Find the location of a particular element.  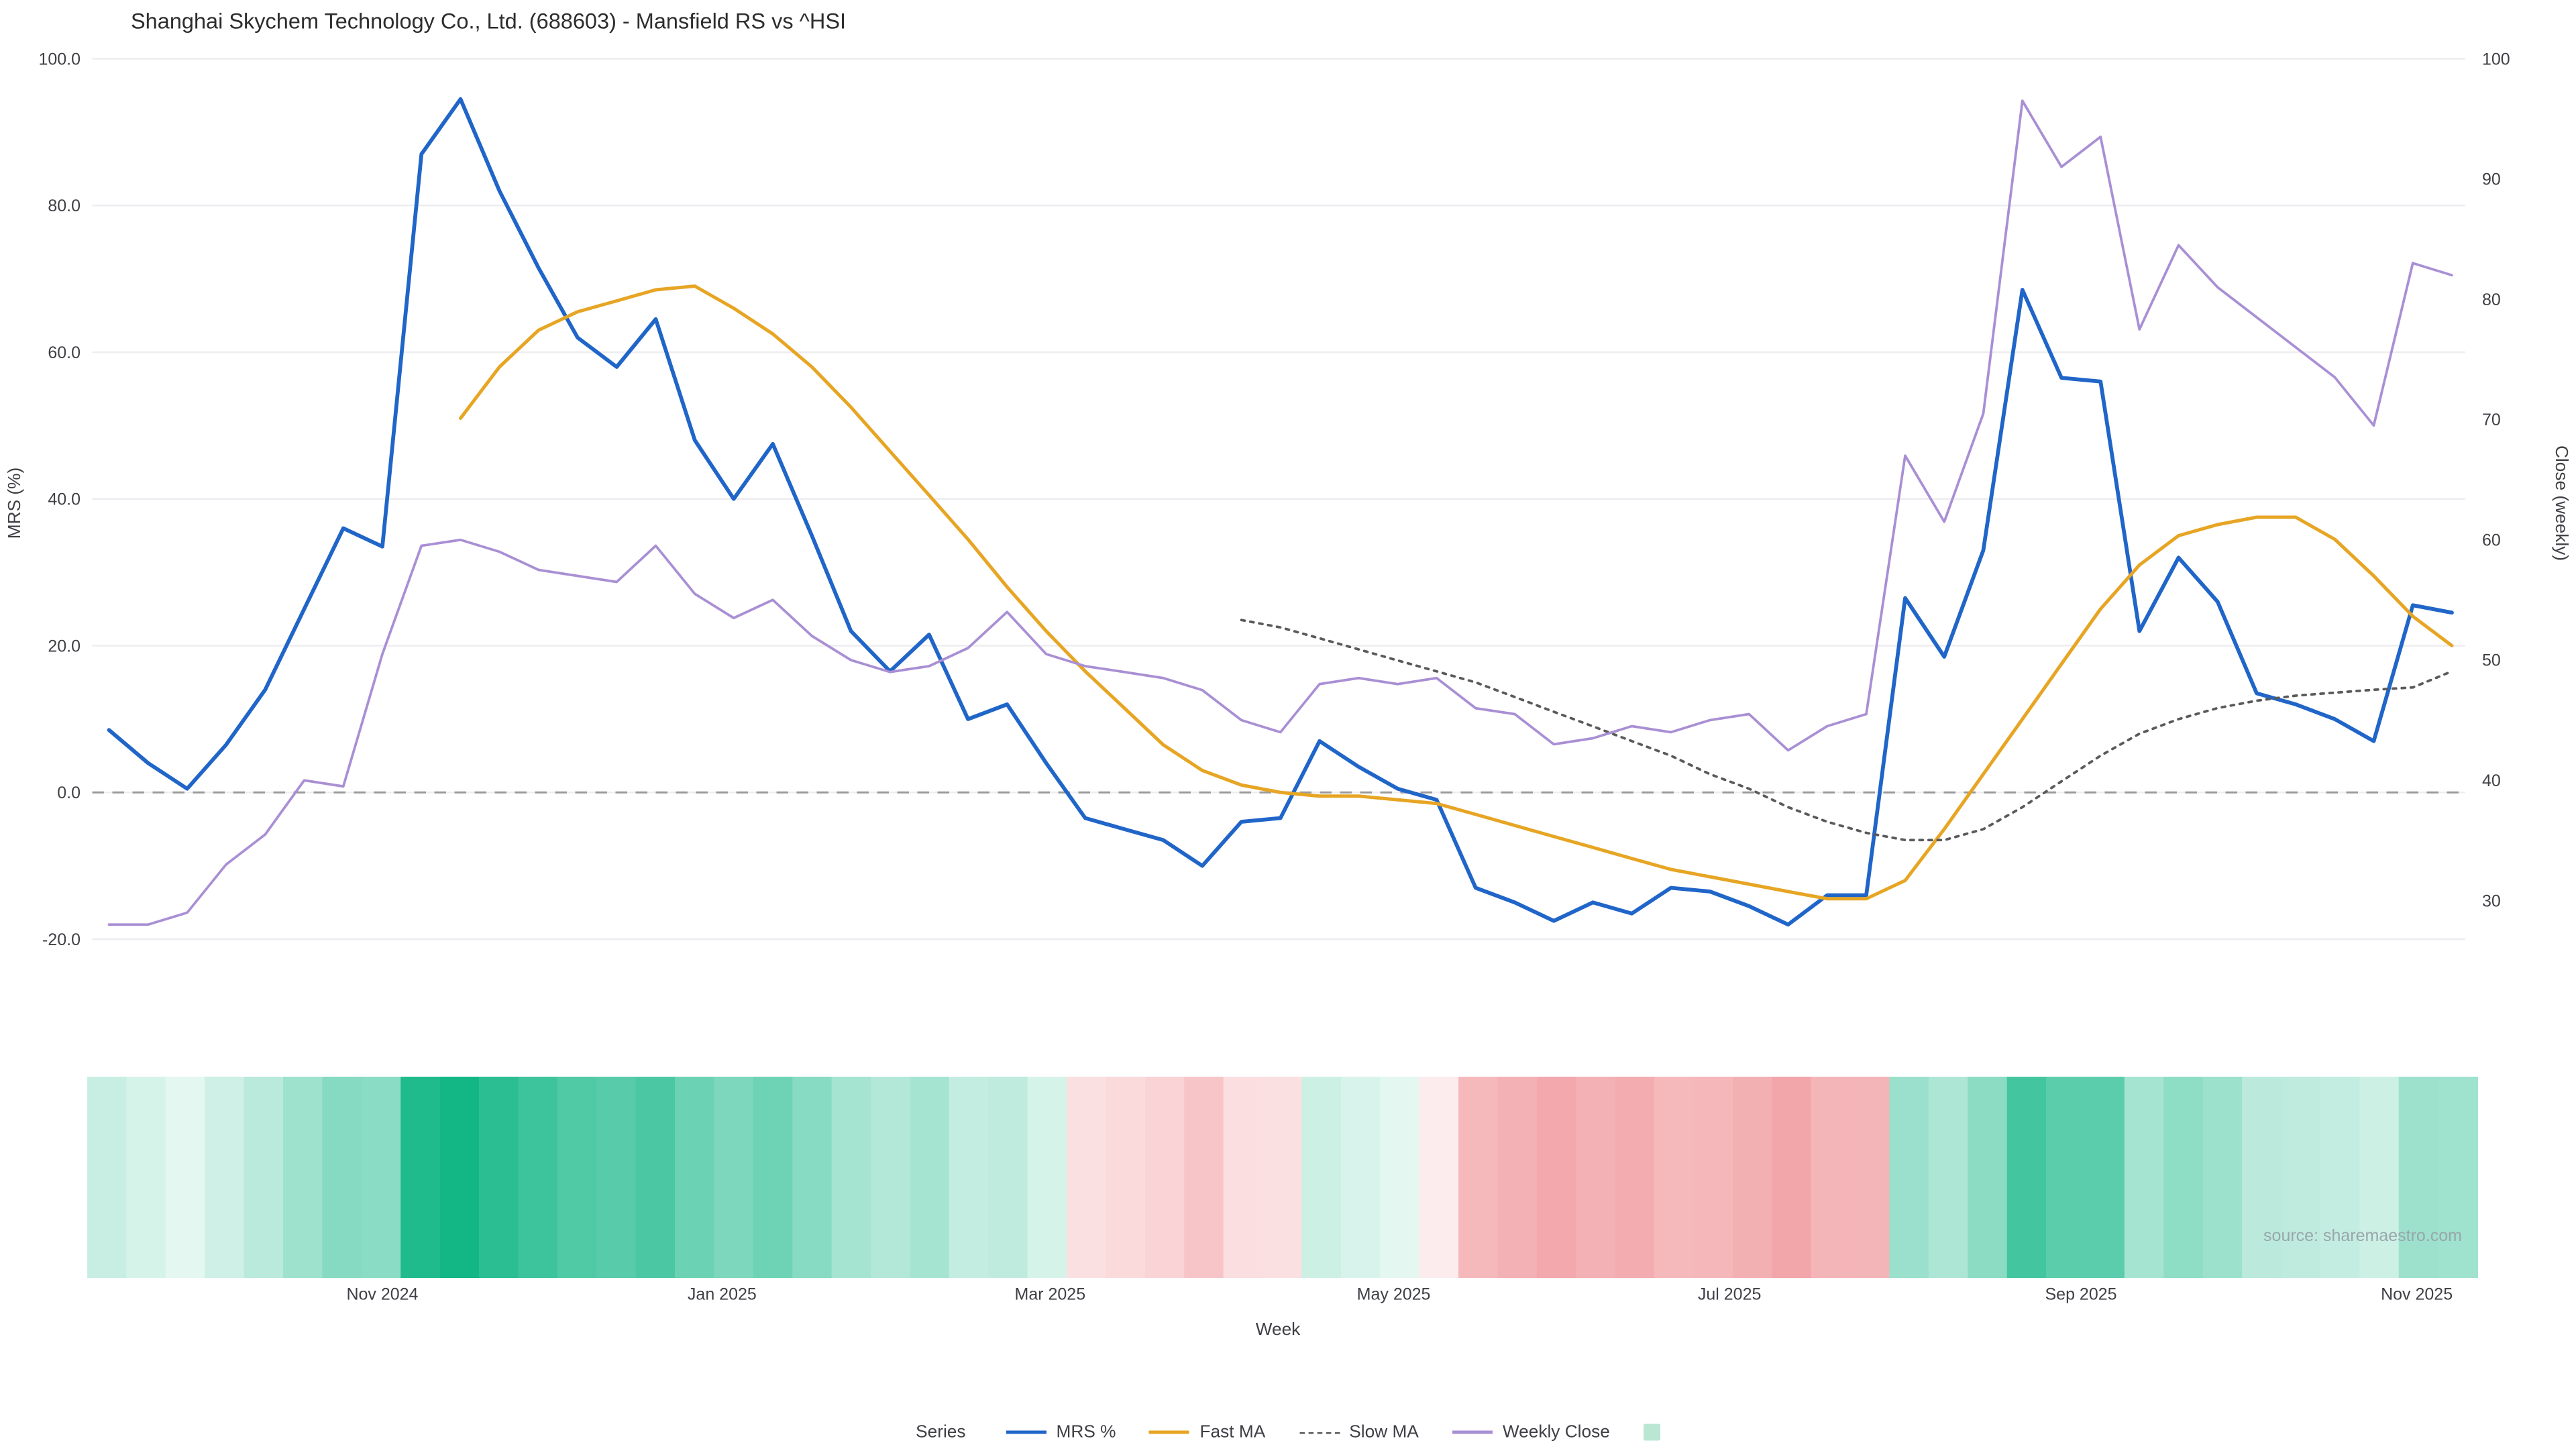

y-axis-left-tick-label: 80.0 is located at coordinates (64, 206).